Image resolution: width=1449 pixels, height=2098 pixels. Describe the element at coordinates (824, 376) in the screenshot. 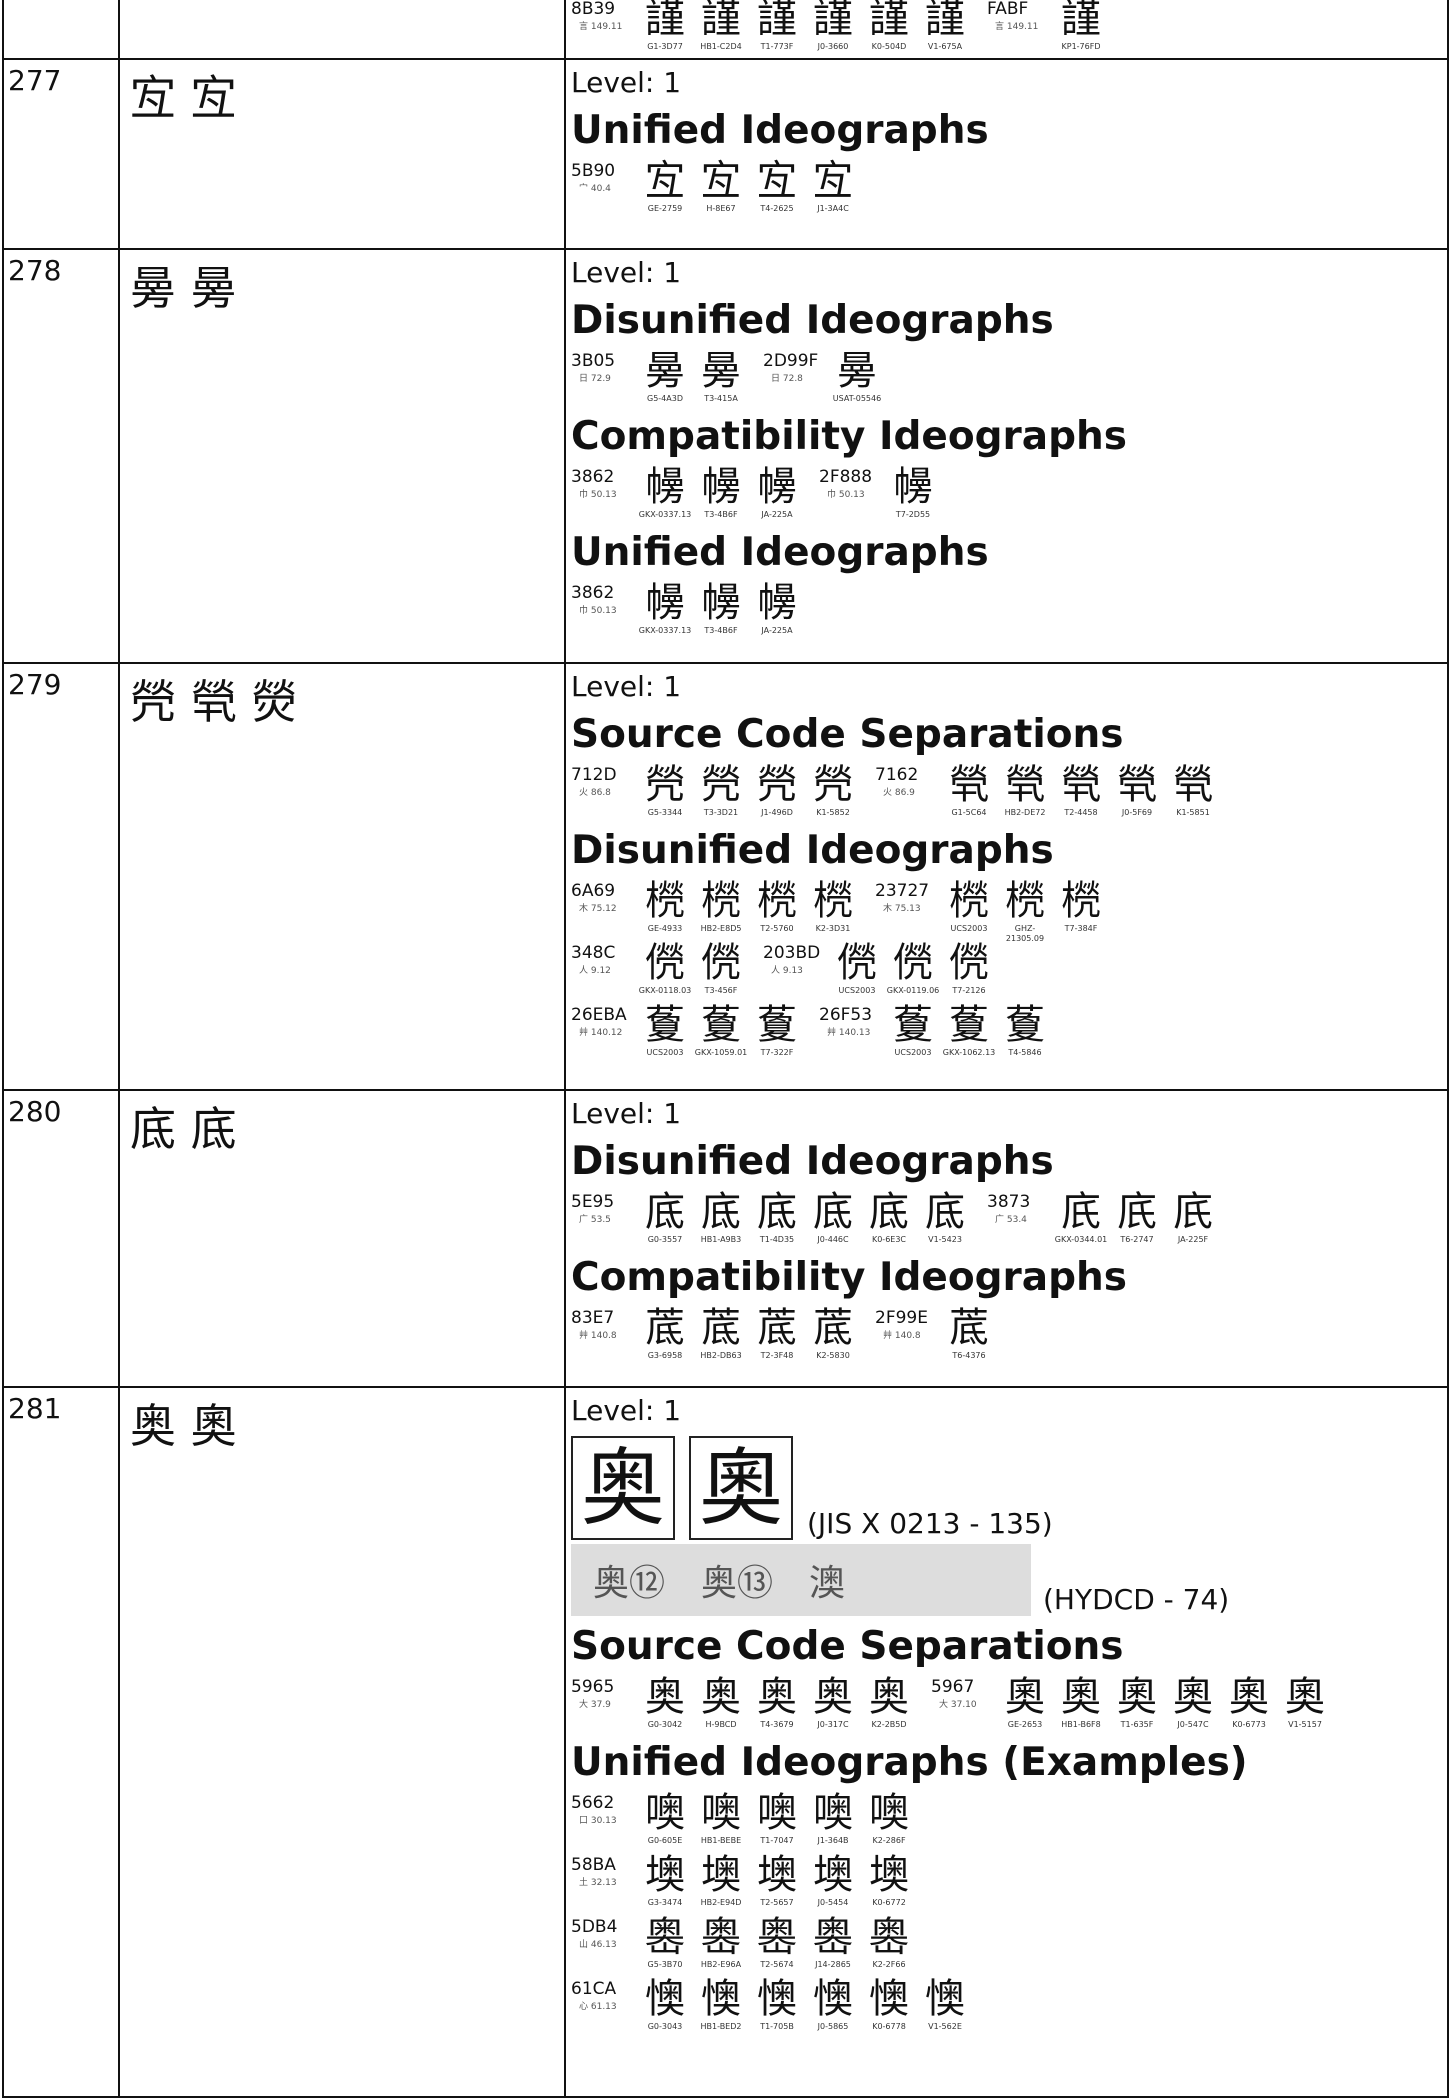

I see `glyph-group: 2D99F 日 72.8 㬅 USAT-05546` at that location.